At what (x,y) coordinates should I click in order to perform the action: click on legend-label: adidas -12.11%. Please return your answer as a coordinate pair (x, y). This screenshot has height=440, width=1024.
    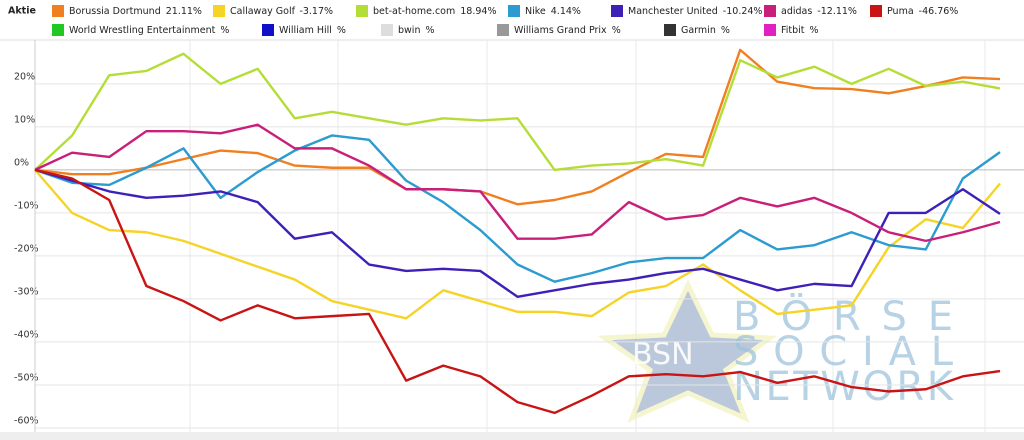
    Looking at the image, I should click on (819, 11).